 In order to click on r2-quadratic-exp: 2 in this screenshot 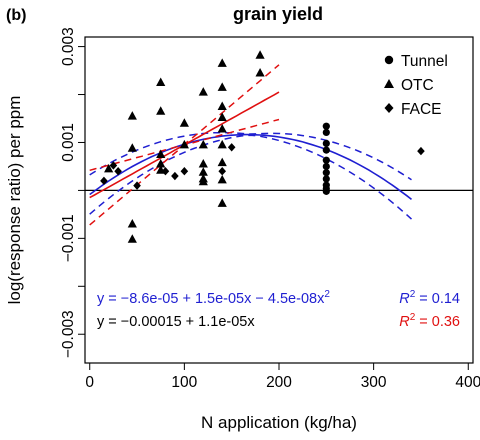, I will do `click(413, 294)`.